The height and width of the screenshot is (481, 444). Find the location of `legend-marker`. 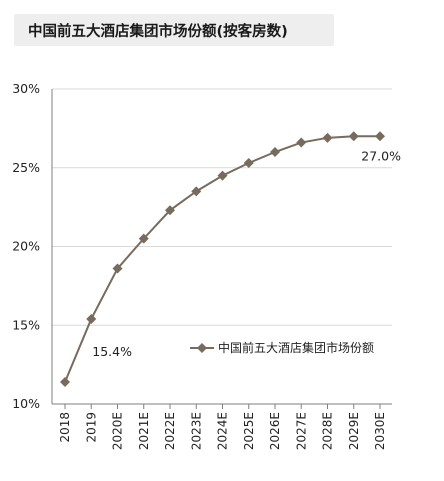

legend-marker is located at coordinates (202, 348).